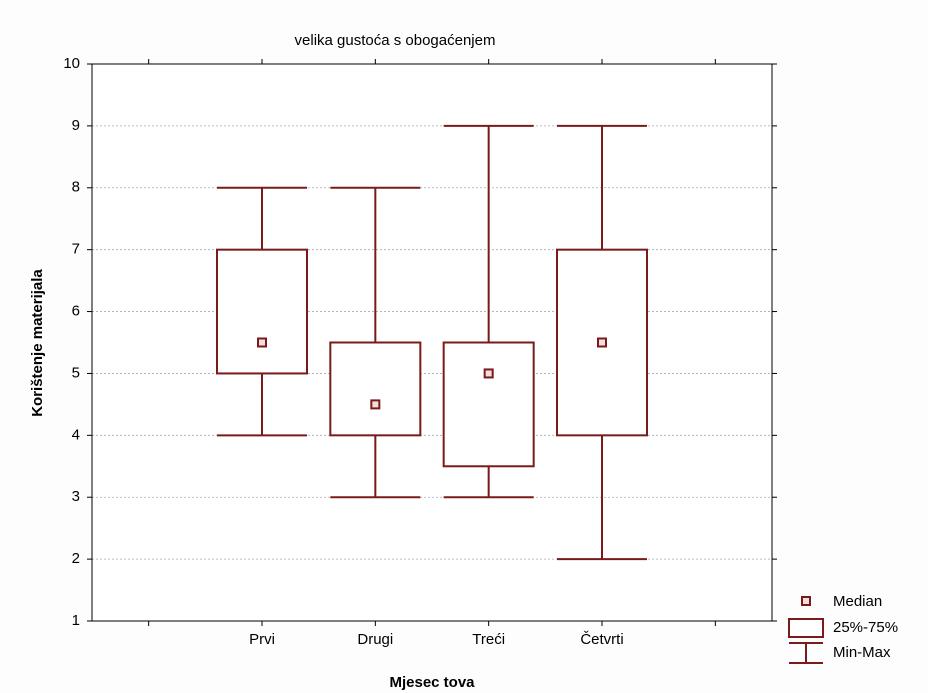 This screenshot has height=693, width=928. What do you see at coordinates (857, 601) in the screenshot?
I see `legend-label: Median` at bounding box center [857, 601].